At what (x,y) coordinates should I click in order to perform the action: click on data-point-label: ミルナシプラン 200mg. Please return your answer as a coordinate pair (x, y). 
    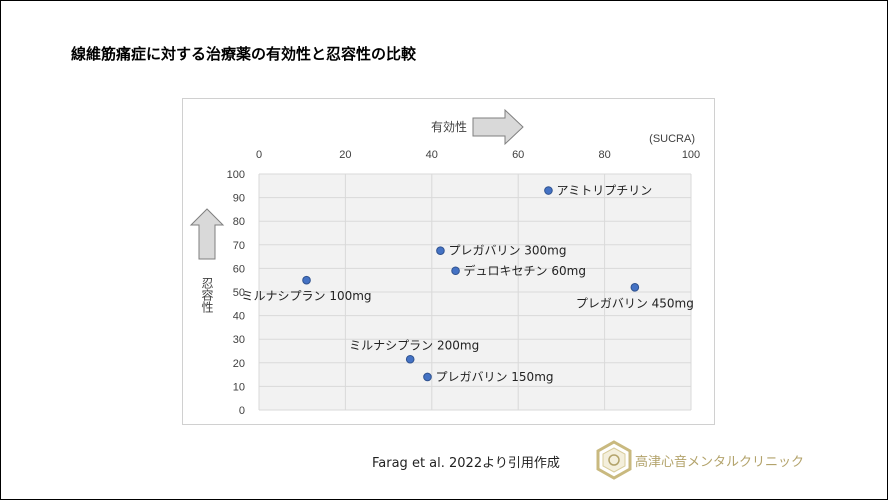
    Looking at the image, I should click on (414, 345).